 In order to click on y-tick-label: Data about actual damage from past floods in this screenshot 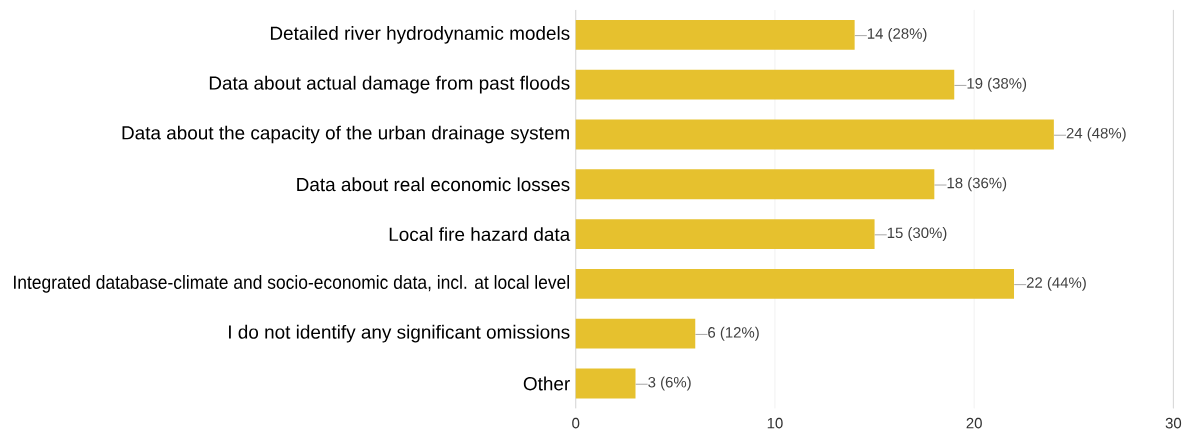, I will do `click(389, 84)`.